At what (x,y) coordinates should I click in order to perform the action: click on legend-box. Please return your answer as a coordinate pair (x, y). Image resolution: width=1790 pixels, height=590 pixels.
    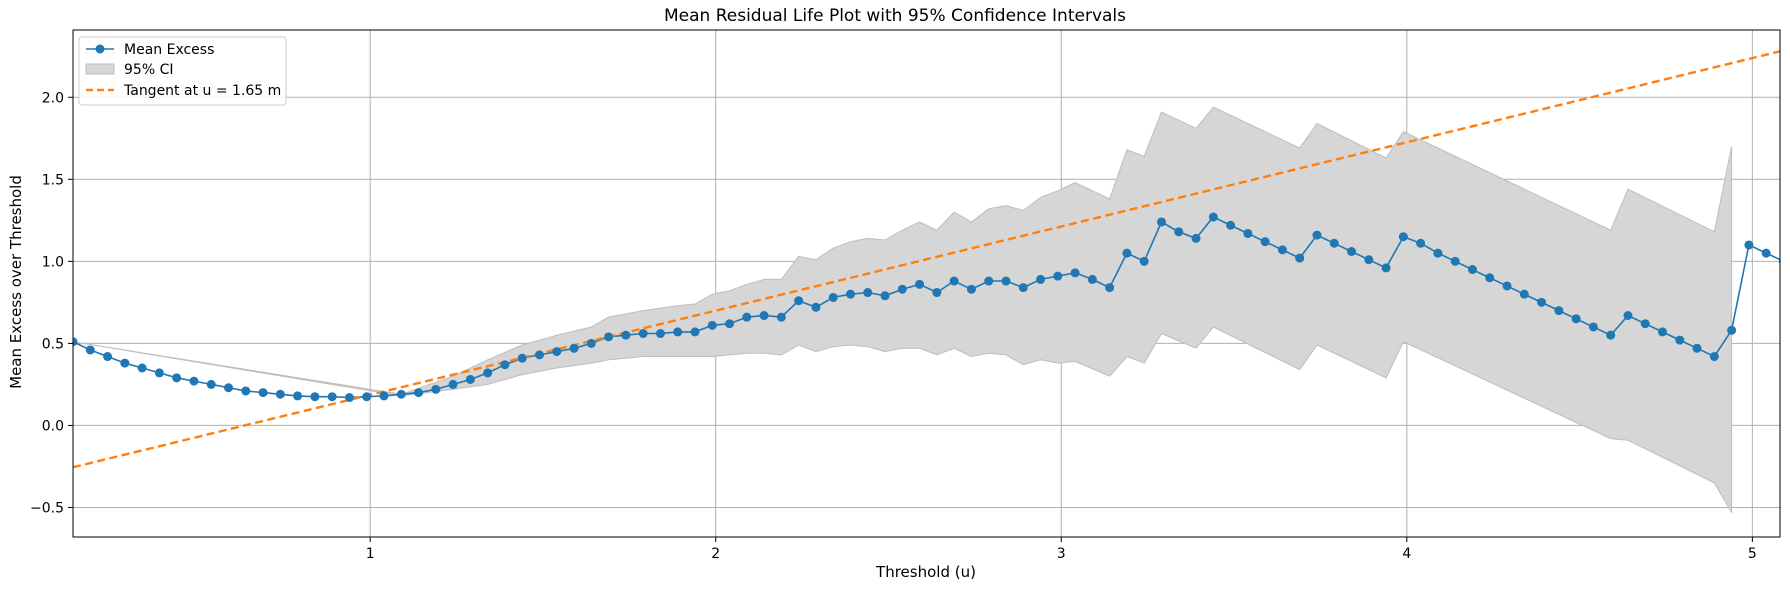
    Looking at the image, I should click on (182, 71).